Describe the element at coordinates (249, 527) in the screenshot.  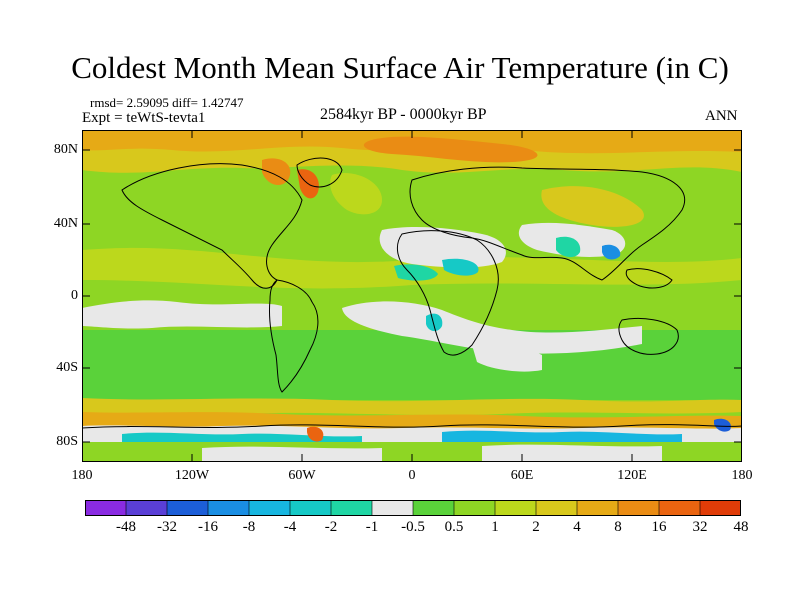
I see `color-bar-label: -8` at that location.